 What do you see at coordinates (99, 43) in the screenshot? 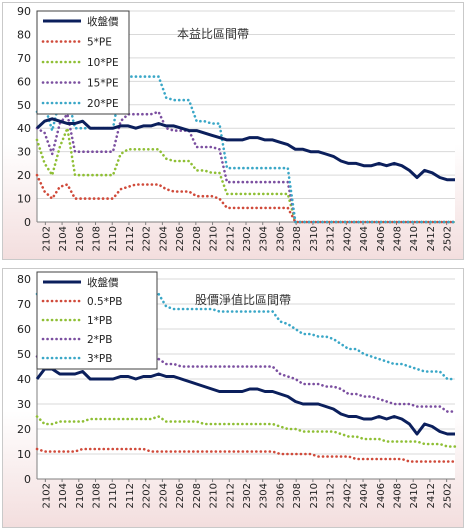
I see `legend-label: 5*PE` at bounding box center [99, 43].